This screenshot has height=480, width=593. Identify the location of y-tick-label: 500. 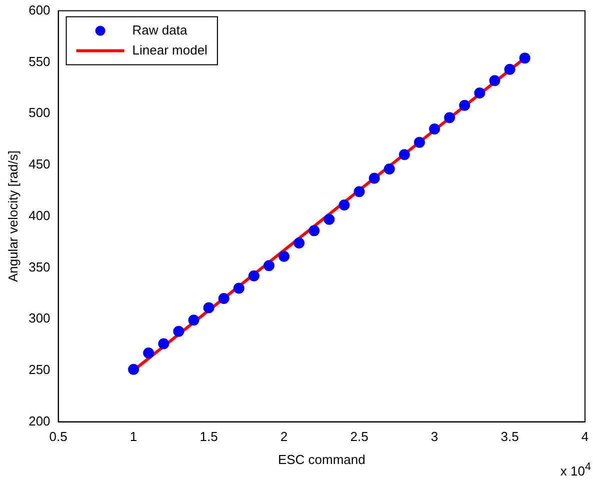
(39, 112).